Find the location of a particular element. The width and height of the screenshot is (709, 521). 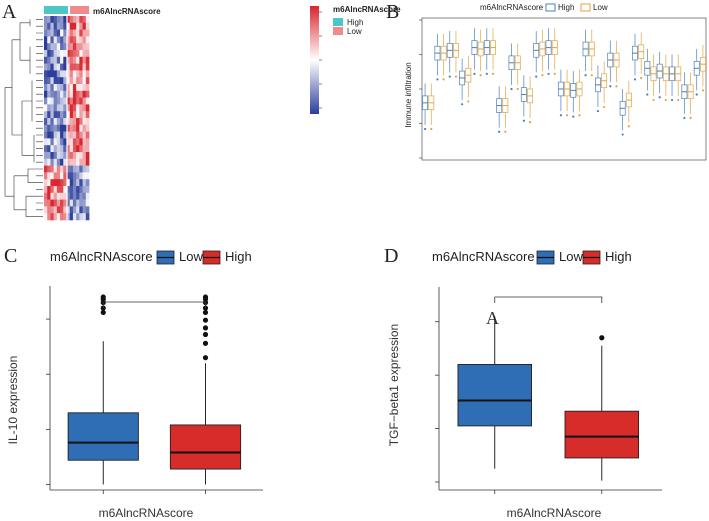

panel-d-annotation: A is located at coordinates (492, 318).